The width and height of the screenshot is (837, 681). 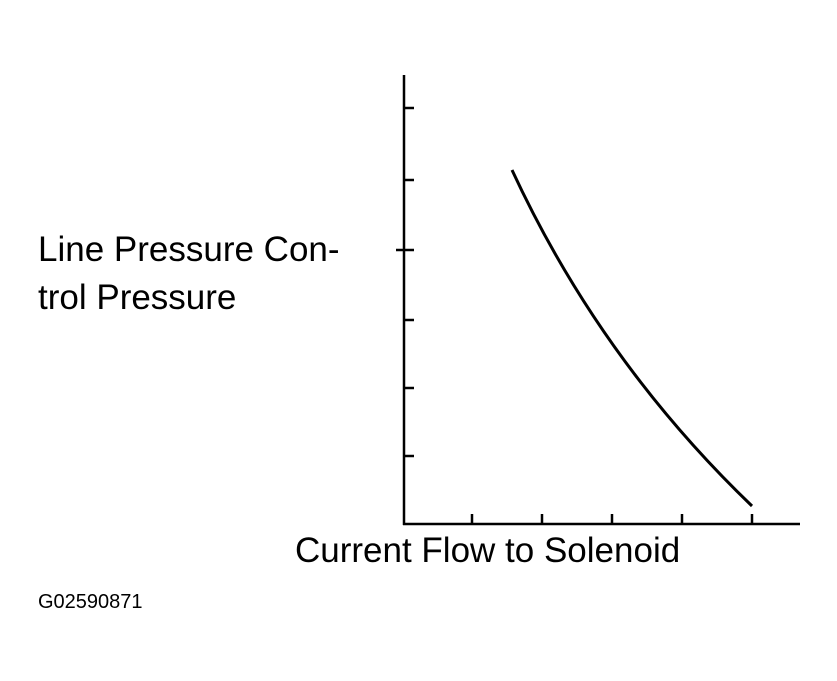 What do you see at coordinates (137, 297) in the screenshot?
I see `y-label: trol Pressure` at bounding box center [137, 297].